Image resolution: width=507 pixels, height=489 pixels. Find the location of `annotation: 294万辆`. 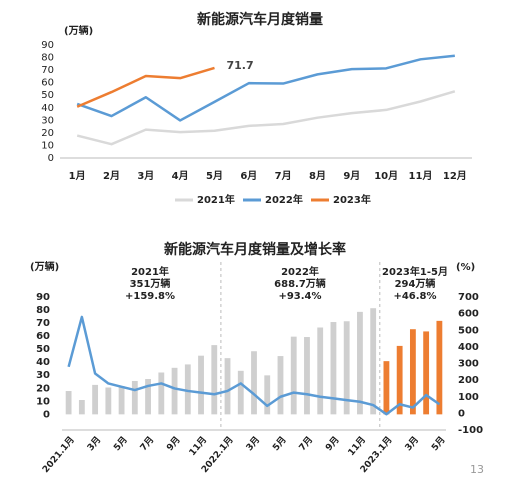

annotation: 294万辆 is located at coordinates (415, 283).